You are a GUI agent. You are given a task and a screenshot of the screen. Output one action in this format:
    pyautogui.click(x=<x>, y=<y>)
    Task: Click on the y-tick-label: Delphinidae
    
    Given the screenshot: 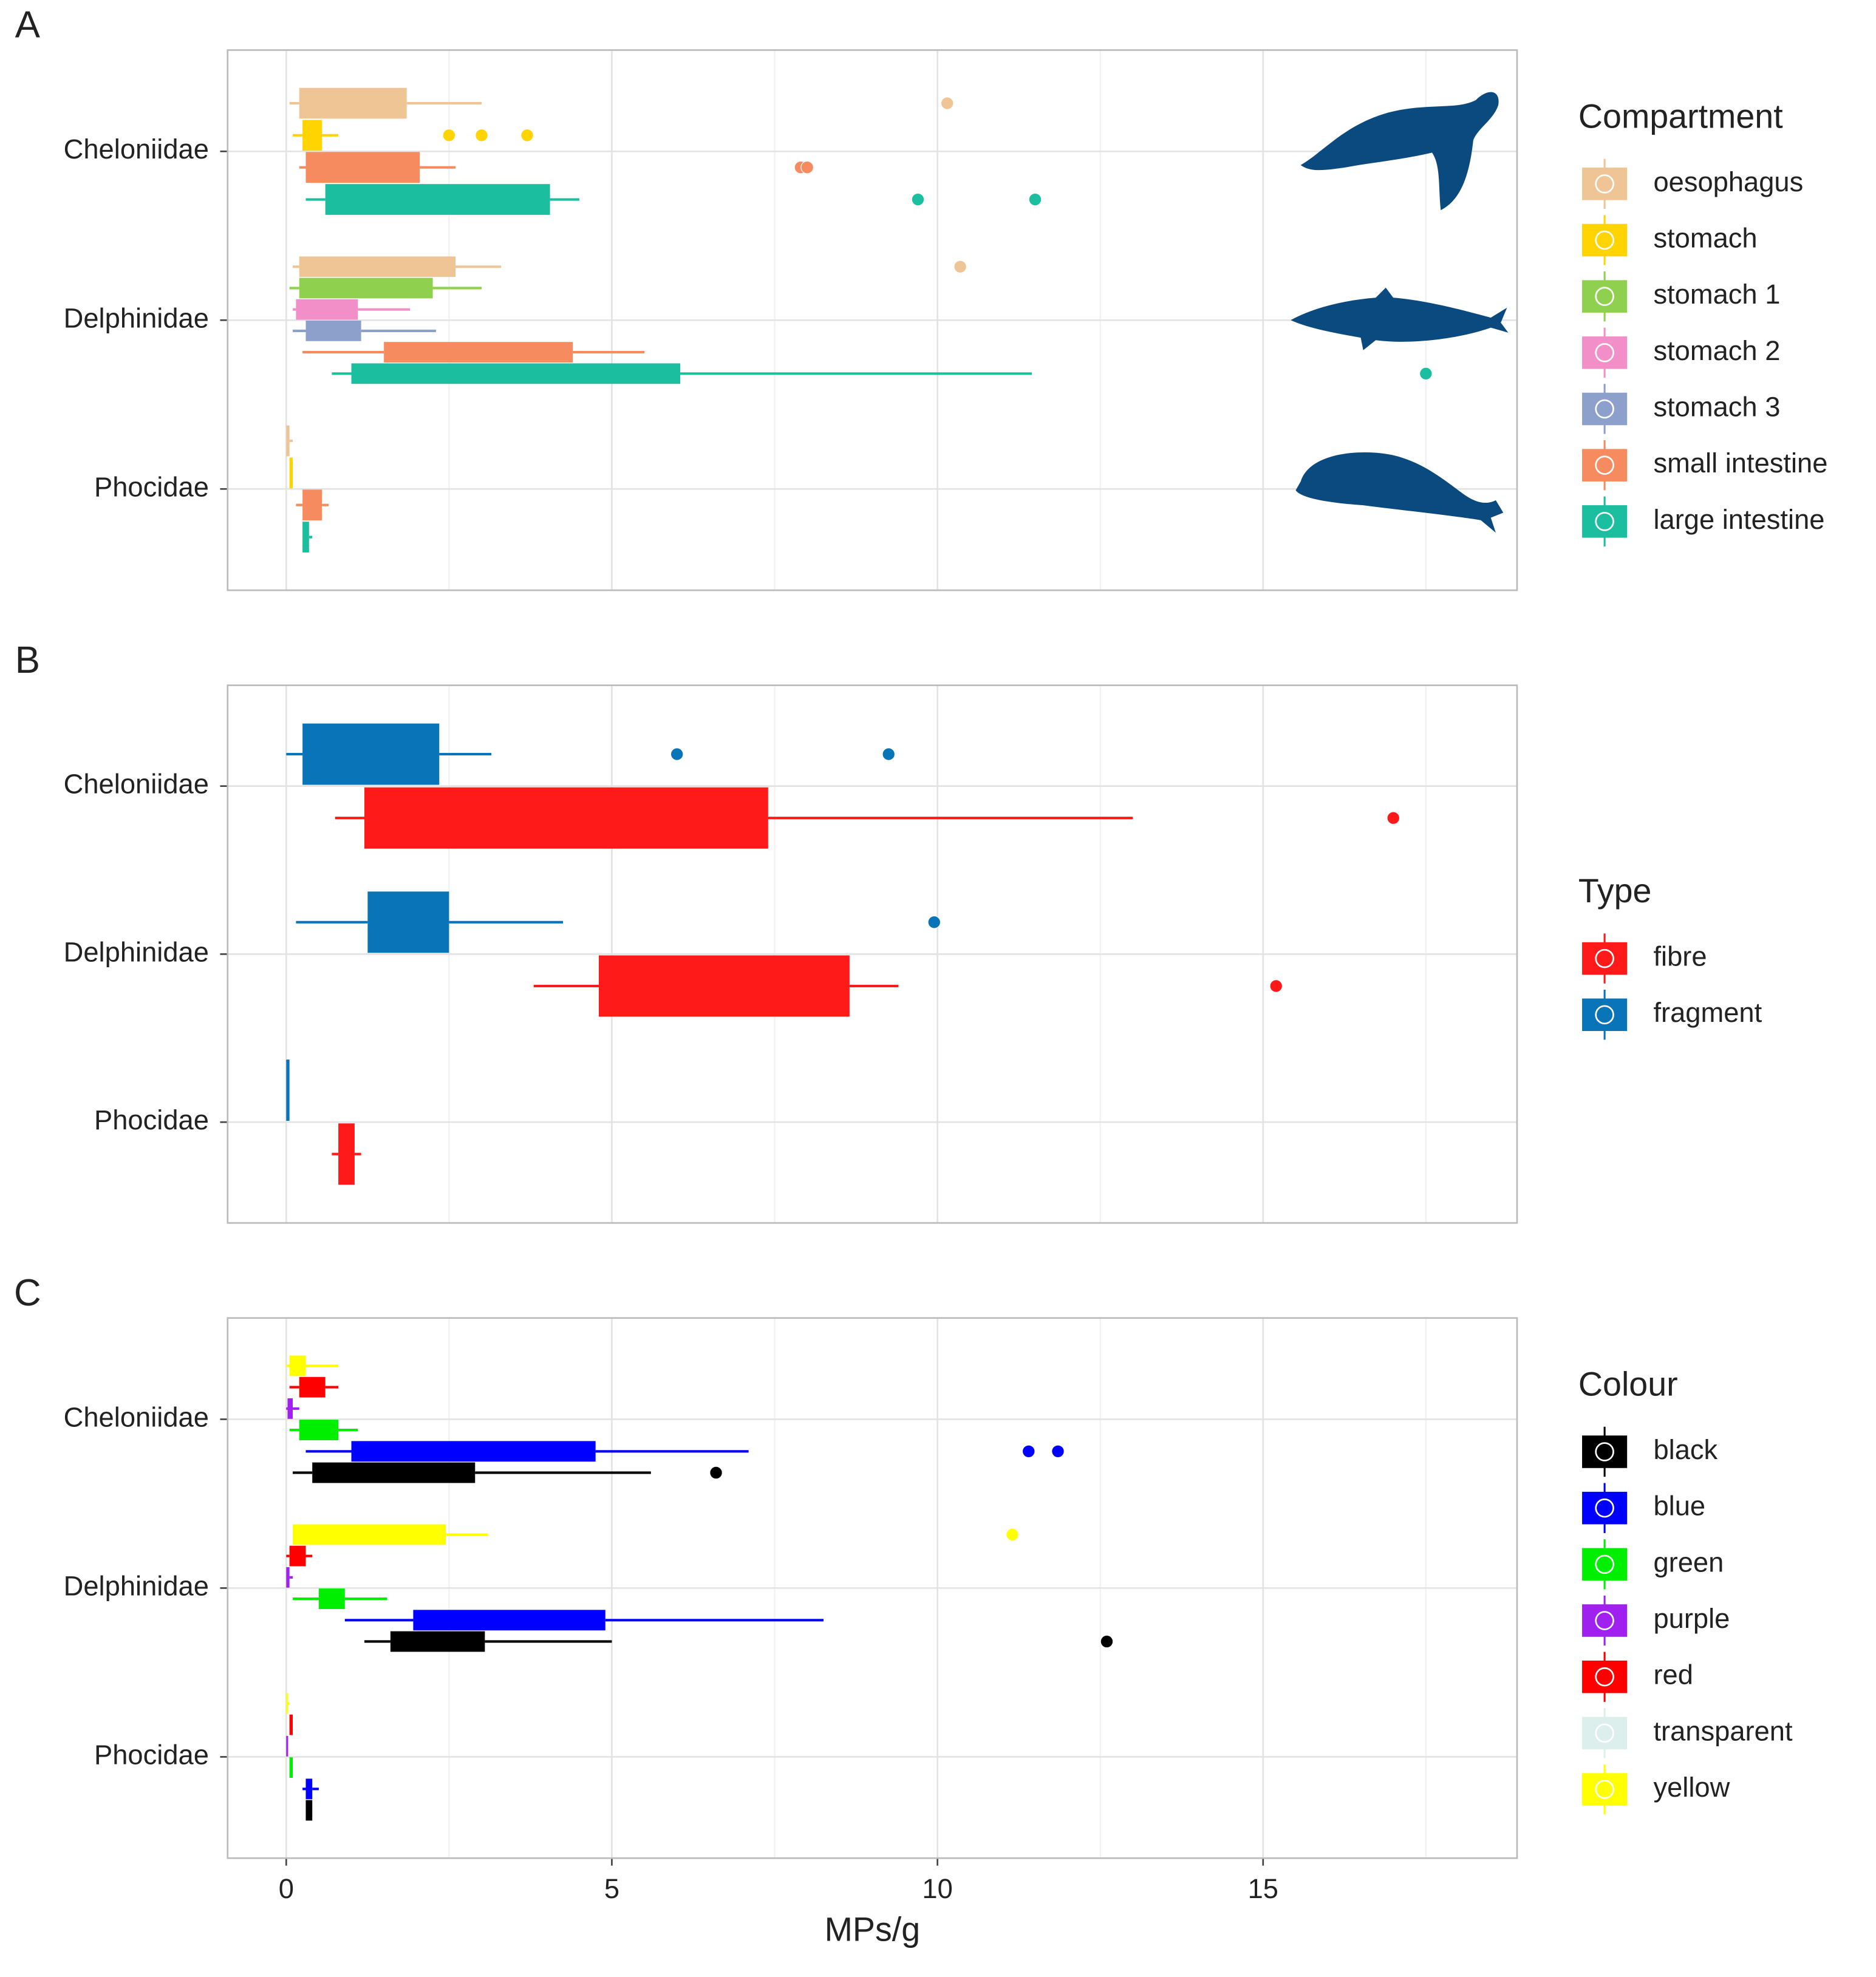 What is the action you would take?
    pyautogui.click(x=136, y=1585)
    